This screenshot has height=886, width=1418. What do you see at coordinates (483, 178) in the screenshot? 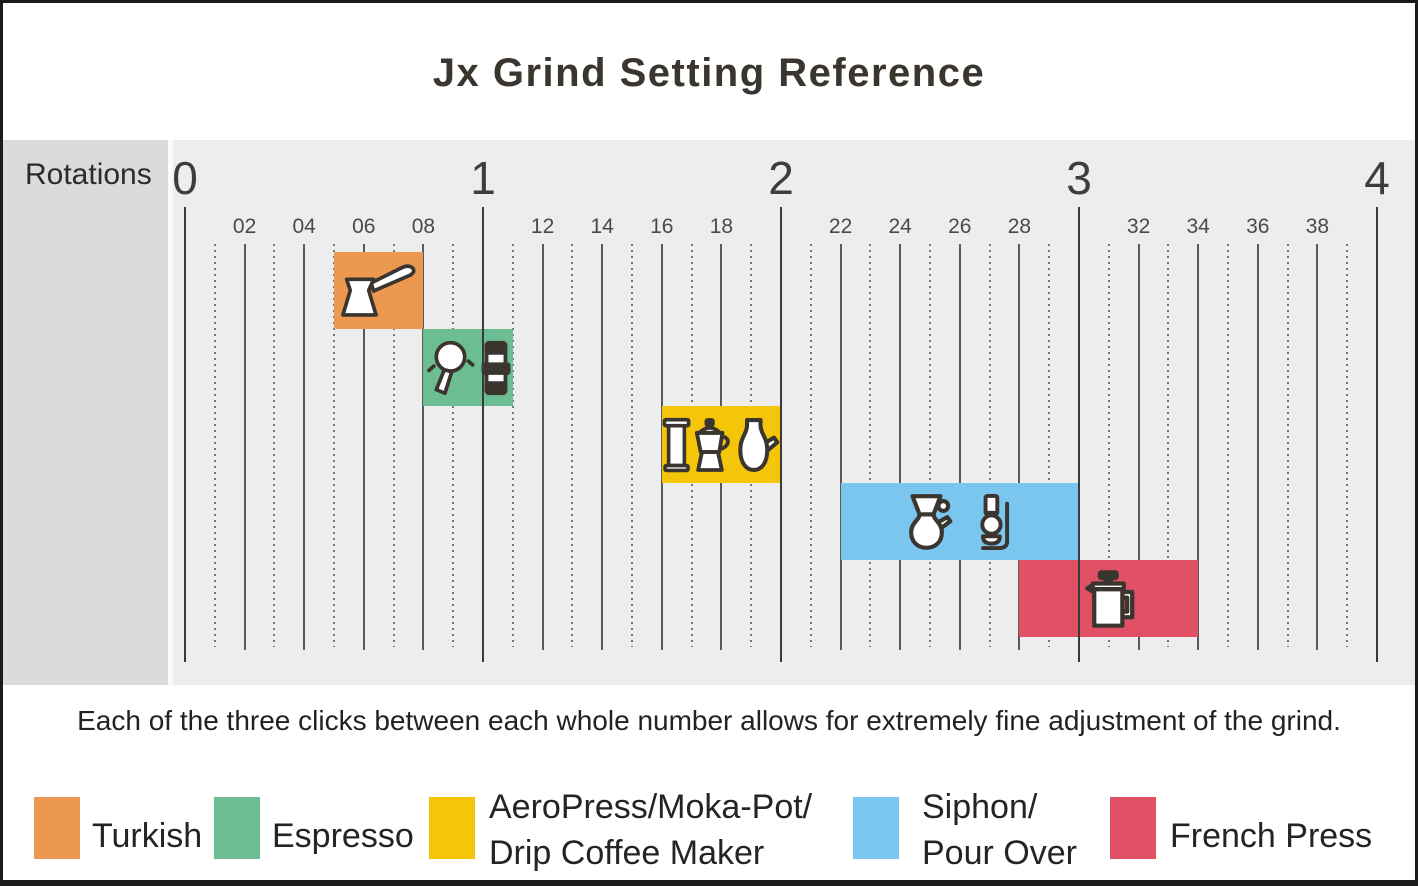
I see `axis-major-tick-label: 1` at bounding box center [483, 178].